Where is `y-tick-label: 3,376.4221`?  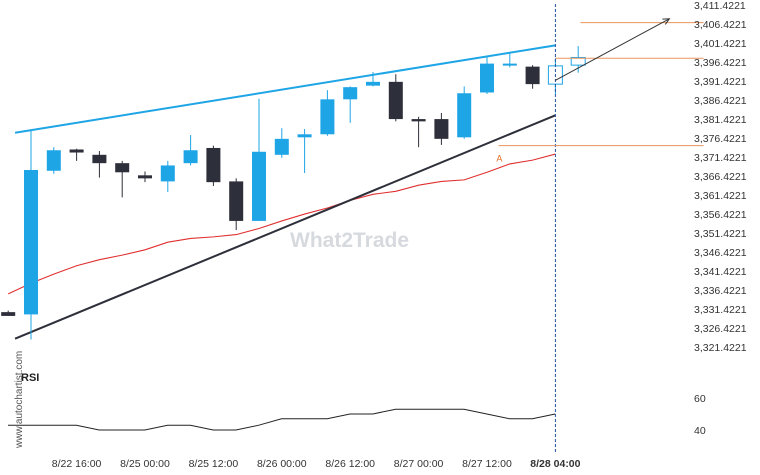
y-tick-label: 3,376.4221 is located at coordinates (720, 139).